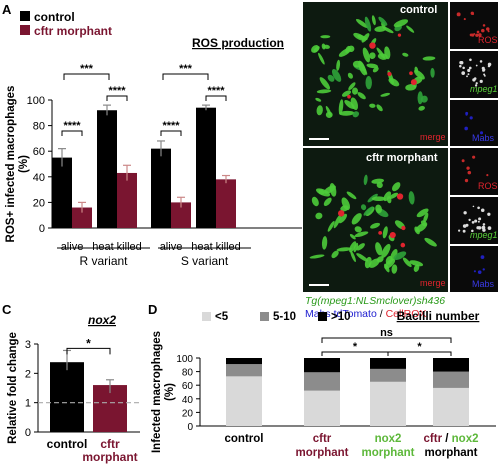 The image size is (500, 464). I want to click on thumb-ros-control, so click(474, 25).